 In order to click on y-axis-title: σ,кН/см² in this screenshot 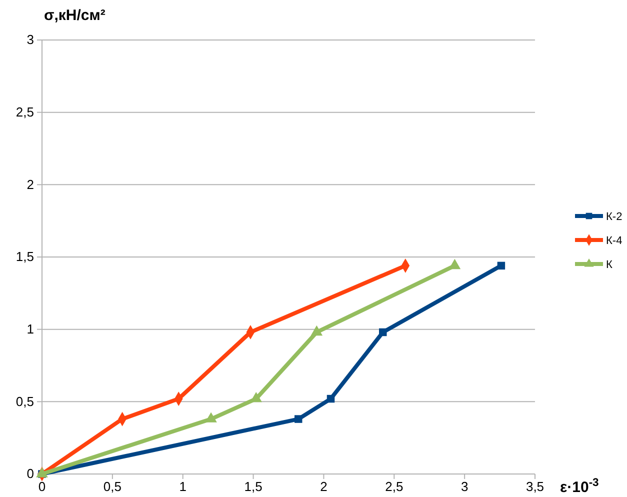, I will do `click(75, 15)`.